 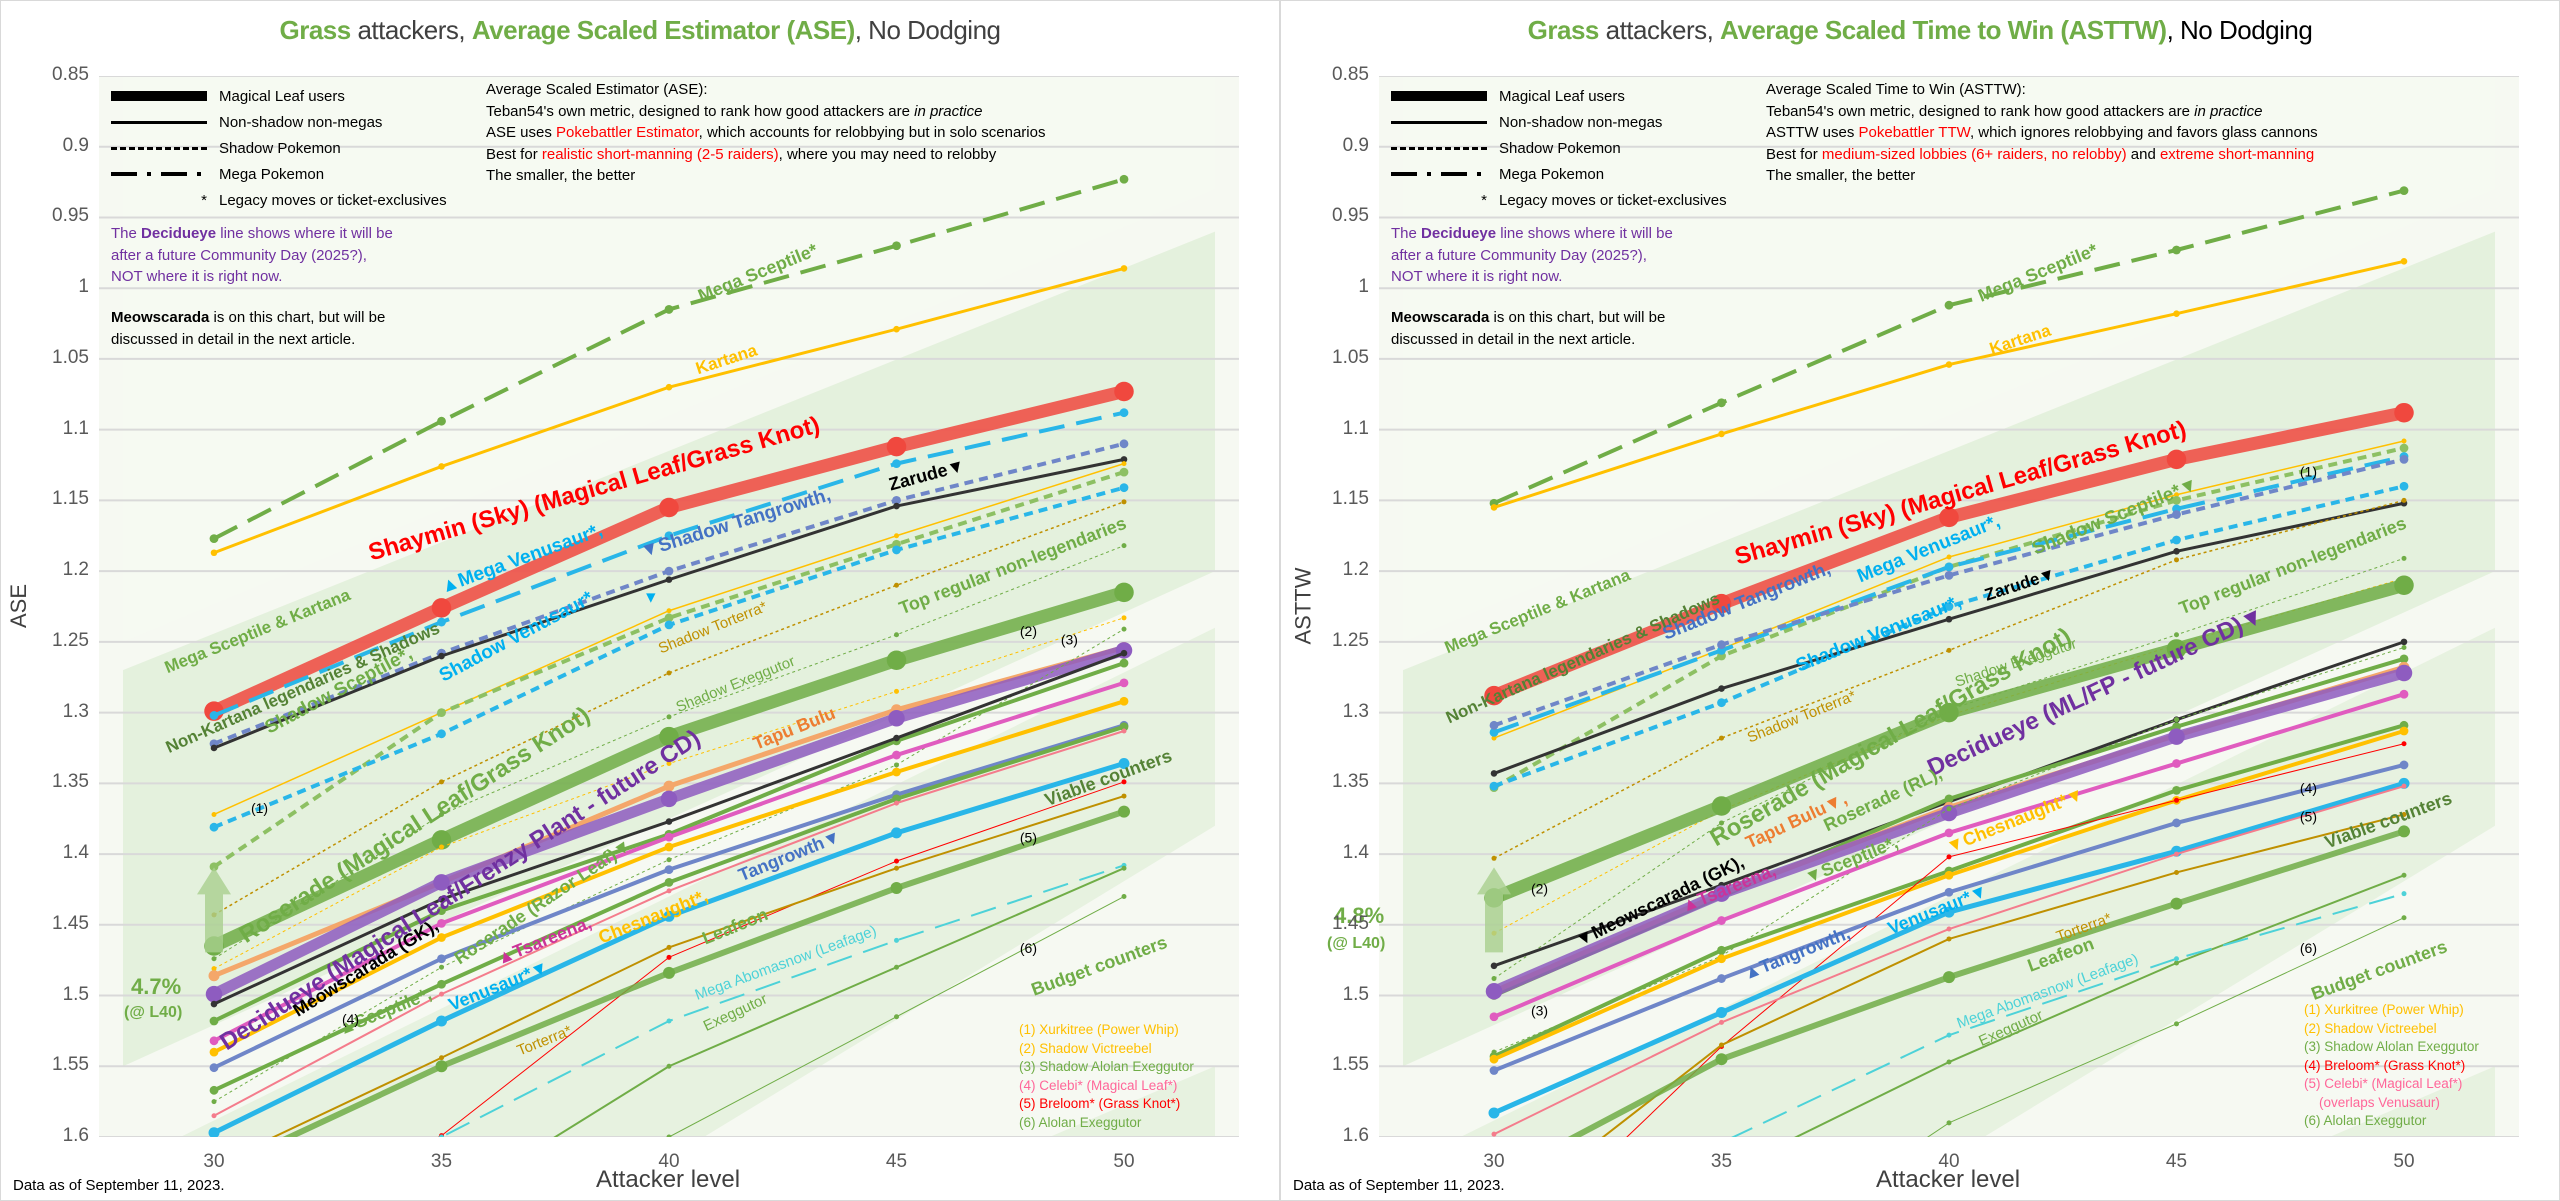 I want to click on legend-item-legacy: * Legacy moves or ticket-exclusives, so click(x=1558, y=200).